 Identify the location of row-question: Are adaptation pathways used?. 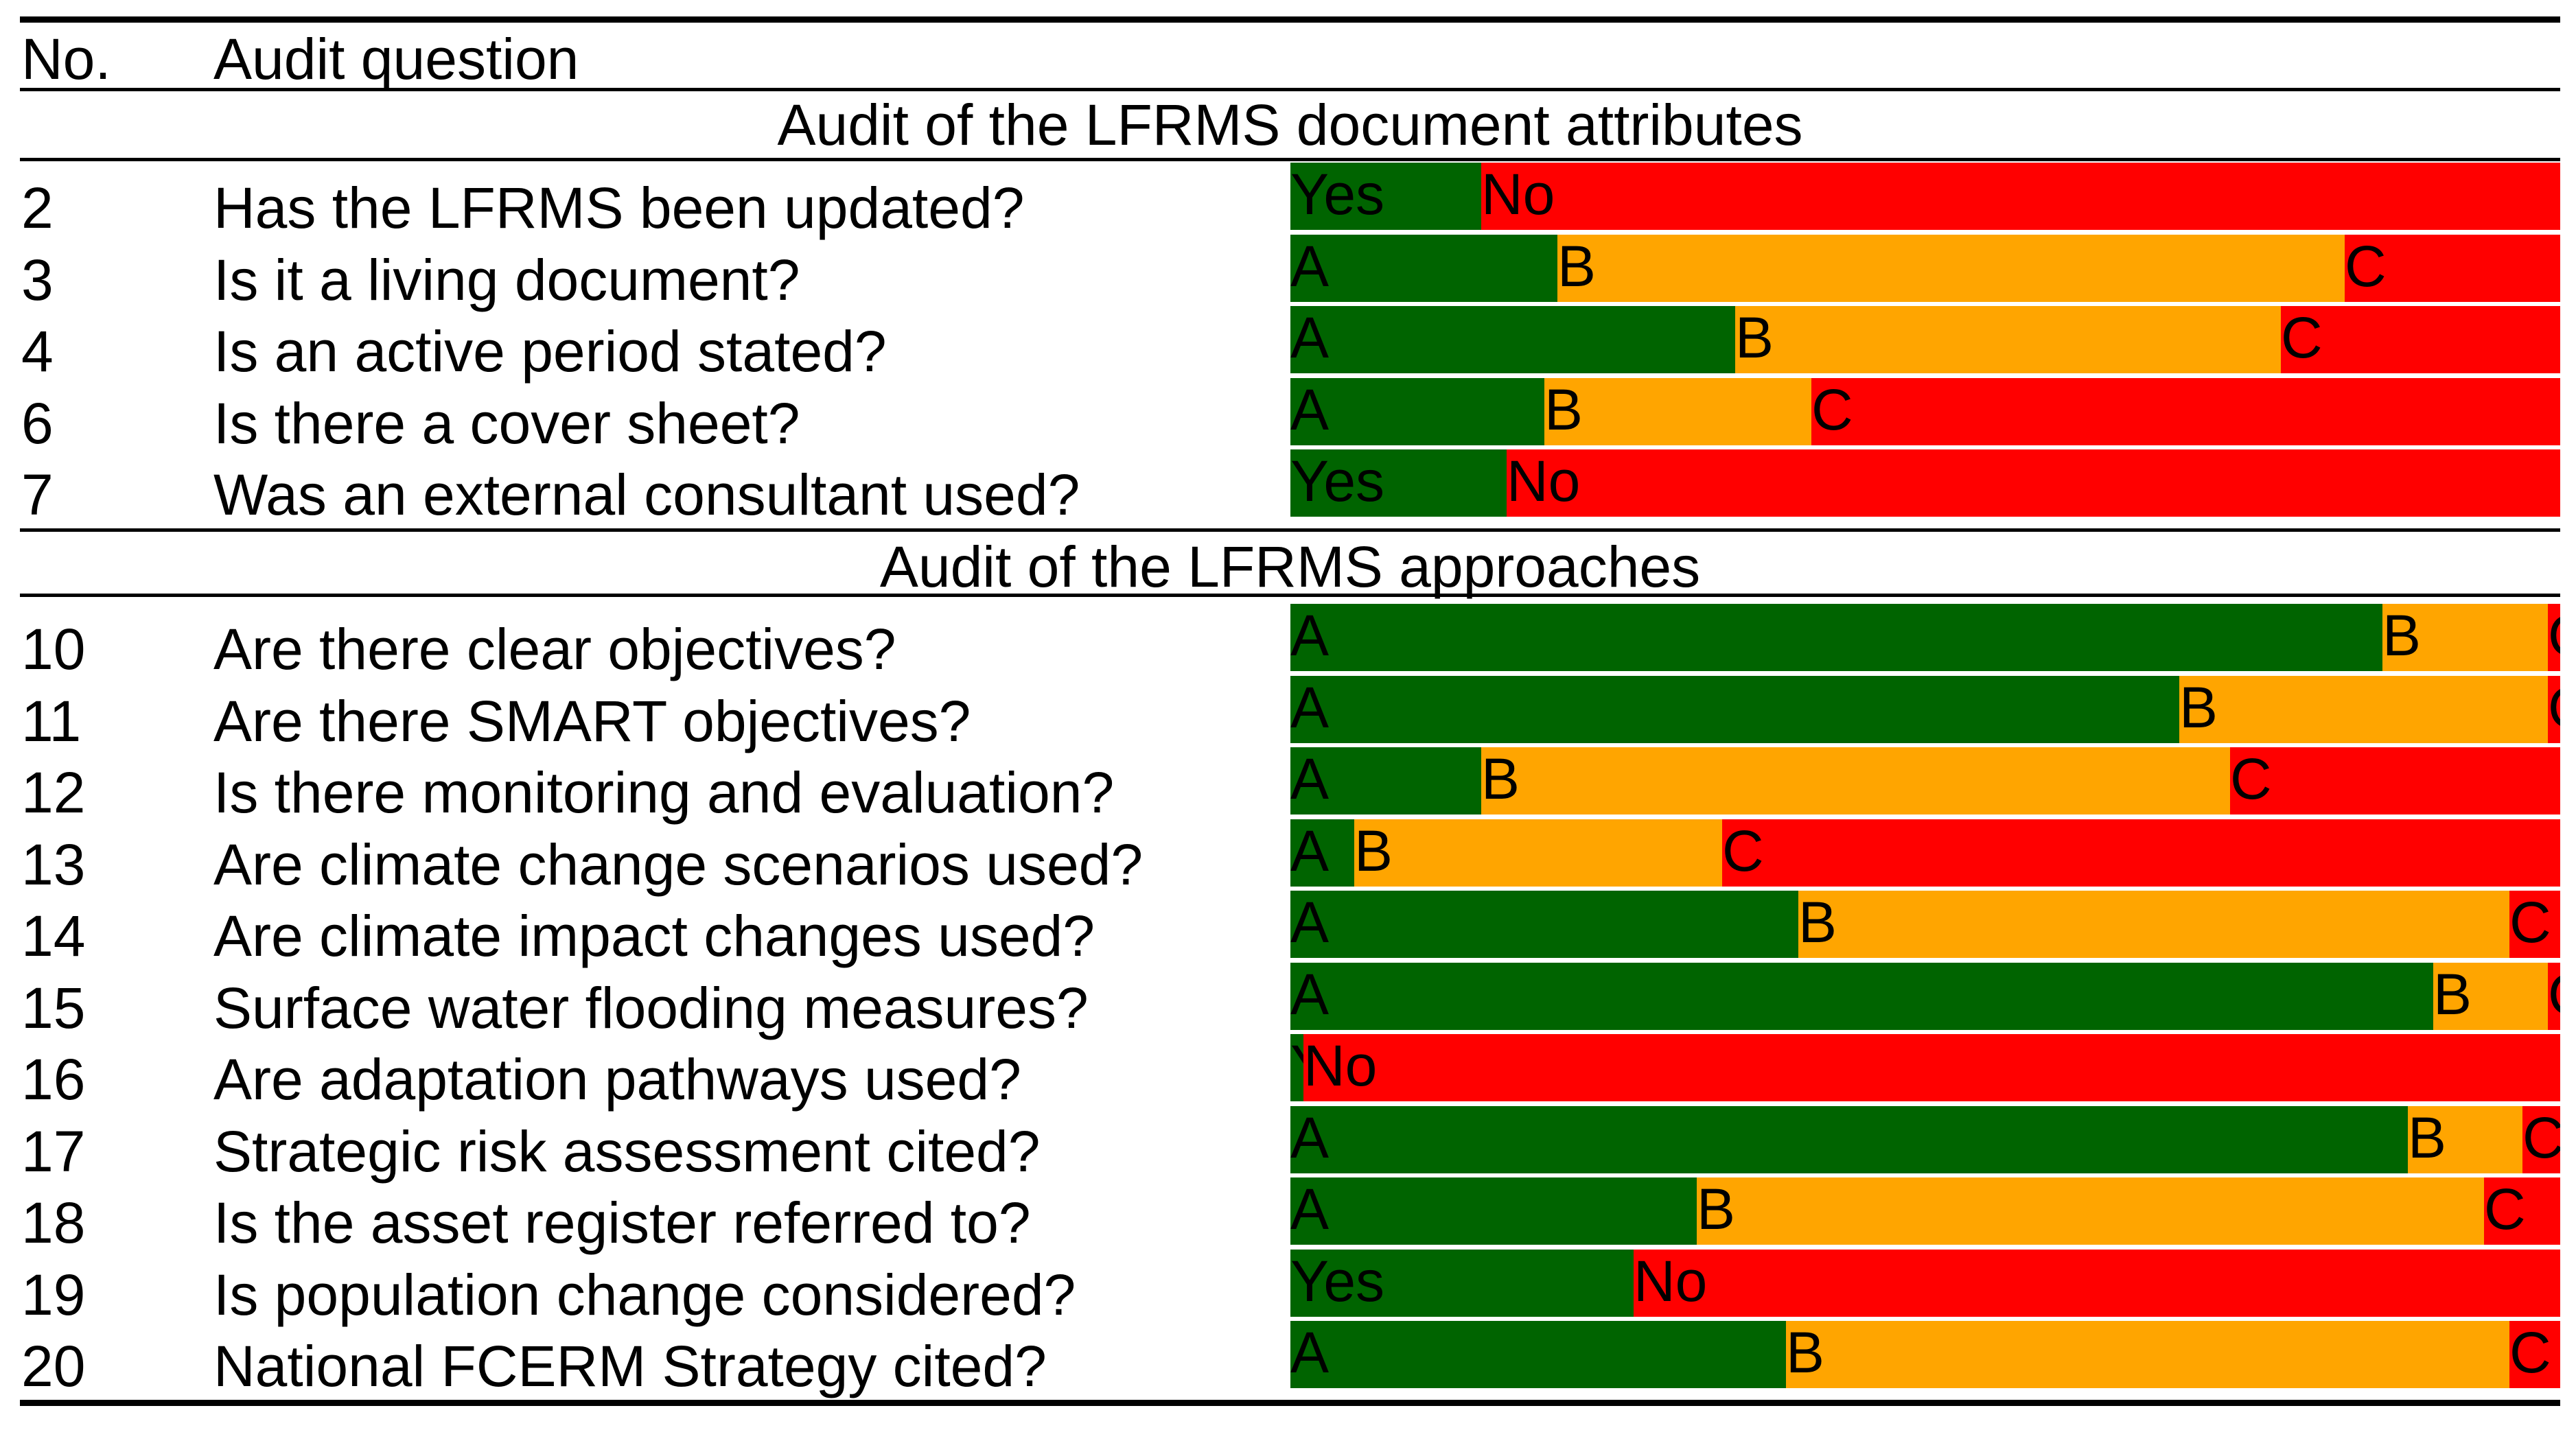
(617, 1079).